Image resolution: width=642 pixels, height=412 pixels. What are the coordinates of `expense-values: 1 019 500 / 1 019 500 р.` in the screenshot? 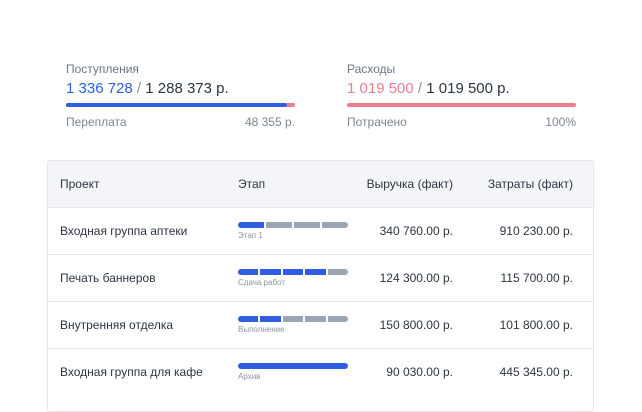 It's located at (461, 88).